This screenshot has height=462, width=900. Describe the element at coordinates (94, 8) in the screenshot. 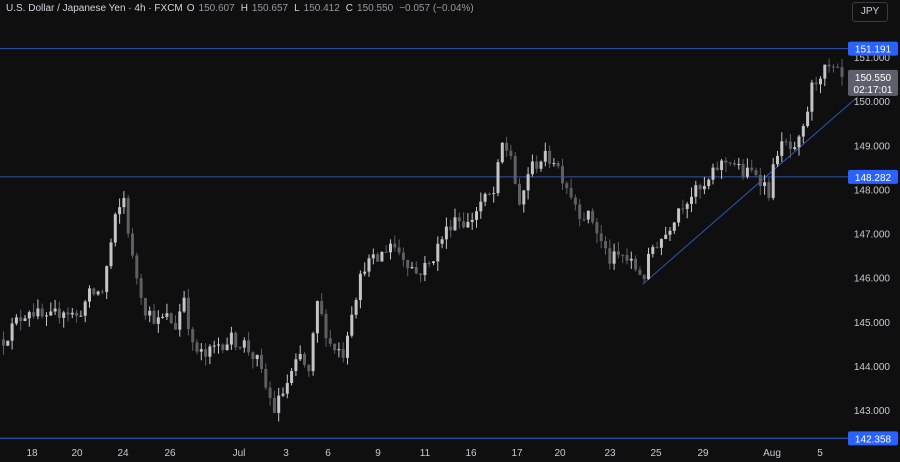

I see `symbol-title: U.S. Dollar / Japanese Yen · 4h · FXCM` at that location.